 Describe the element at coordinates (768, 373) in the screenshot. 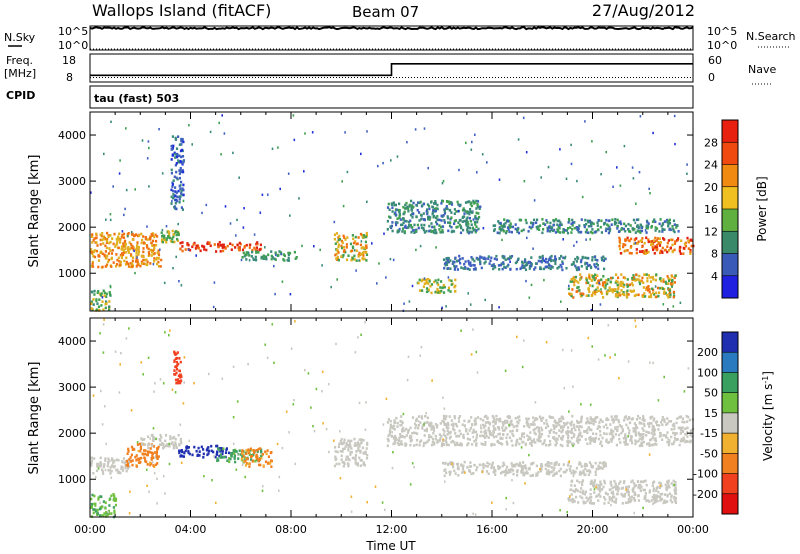

I see `velocity-unit-close: ]` at that location.